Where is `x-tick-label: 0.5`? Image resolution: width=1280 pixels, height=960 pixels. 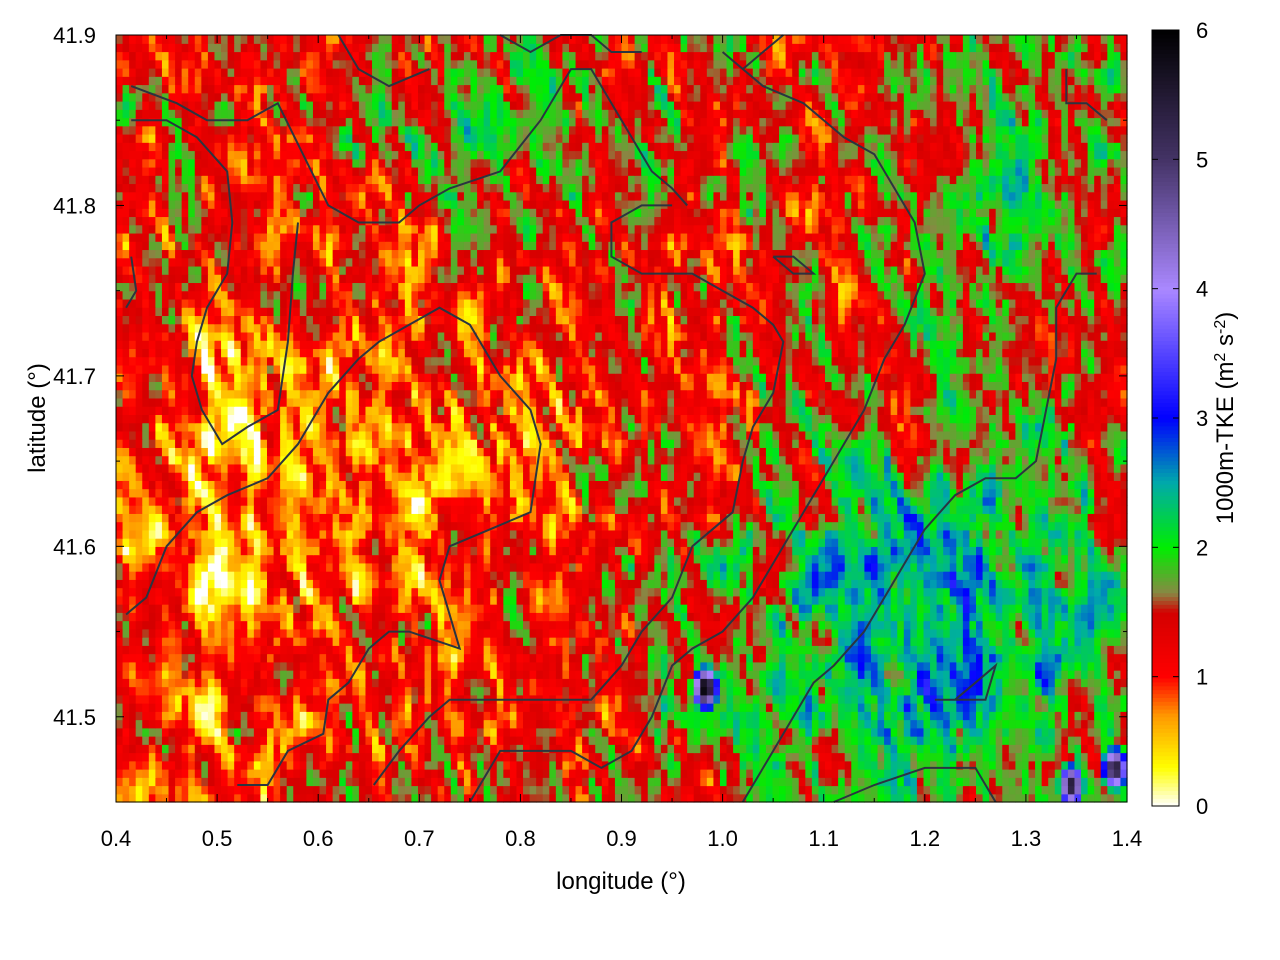
x-tick-label: 0.5 is located at coordinates (217, 838).